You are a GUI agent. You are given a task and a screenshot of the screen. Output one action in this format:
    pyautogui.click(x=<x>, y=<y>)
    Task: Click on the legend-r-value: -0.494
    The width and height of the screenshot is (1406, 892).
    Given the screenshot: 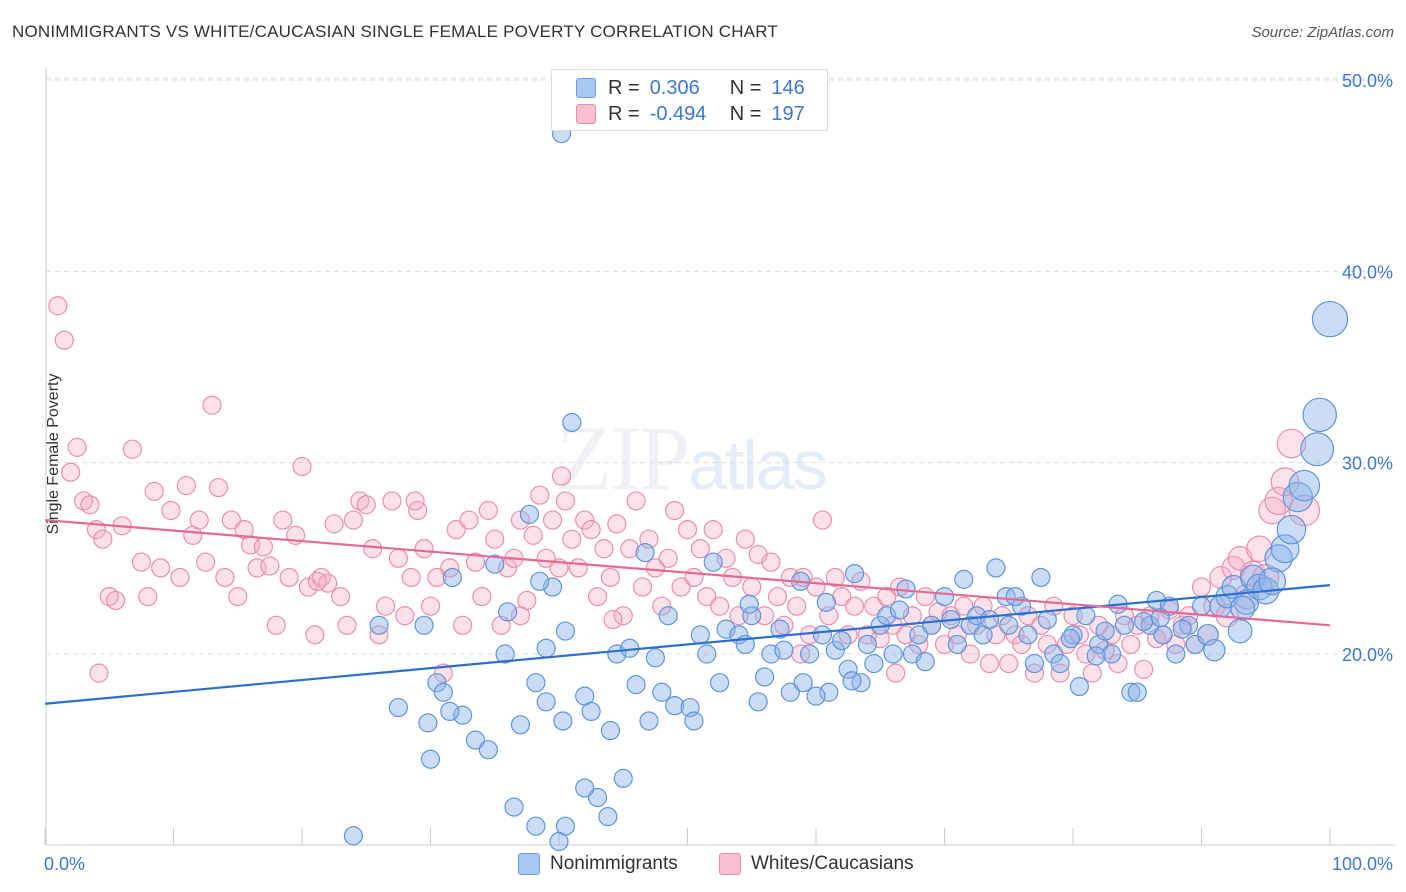 What is the action you would take?
    pyautogui.click(x=678, y=113)
    